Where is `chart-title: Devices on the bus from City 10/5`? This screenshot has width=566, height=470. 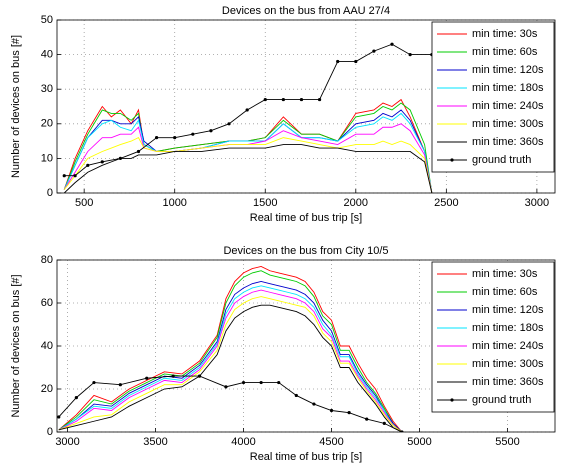
chart-title: Devices on the bus from City 10/5 is located at coordinates (305, 251).